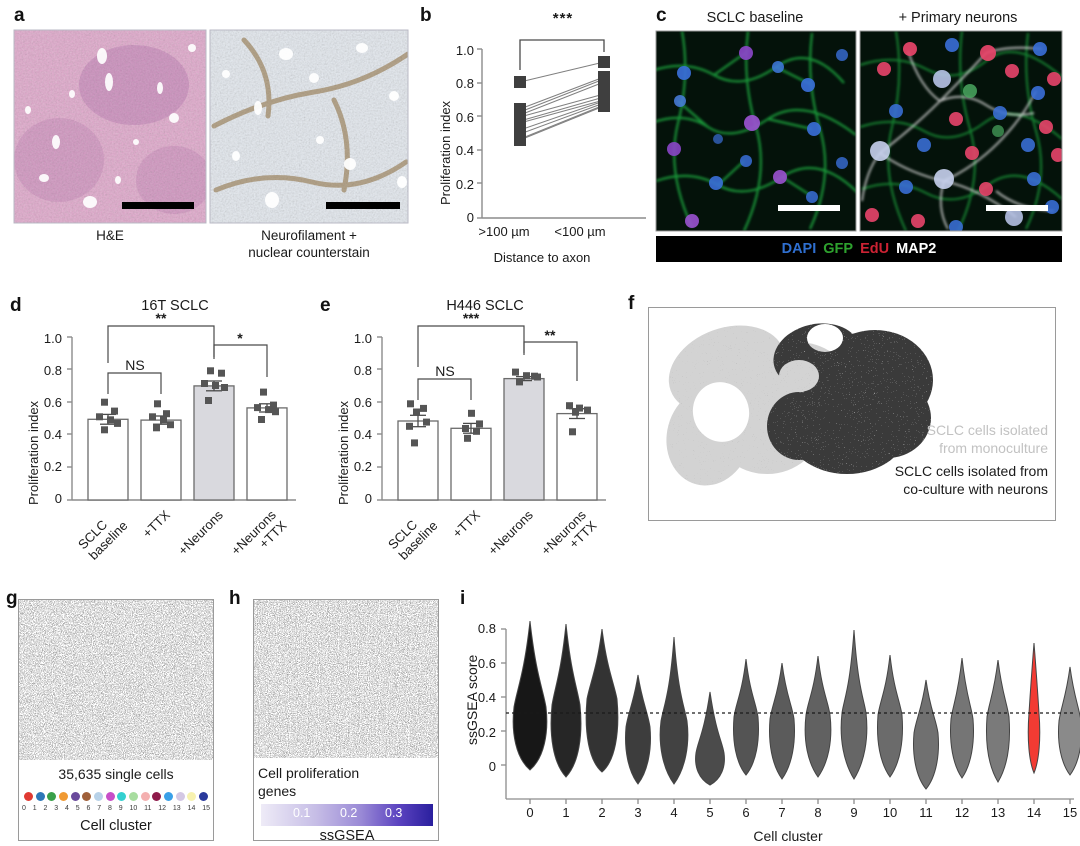 This screenshot has width=1080, height=846. What do you see at coordinates (661, 15) in the screenshot?
I see `panel-c-label: c` at bounding box center [661, 15].